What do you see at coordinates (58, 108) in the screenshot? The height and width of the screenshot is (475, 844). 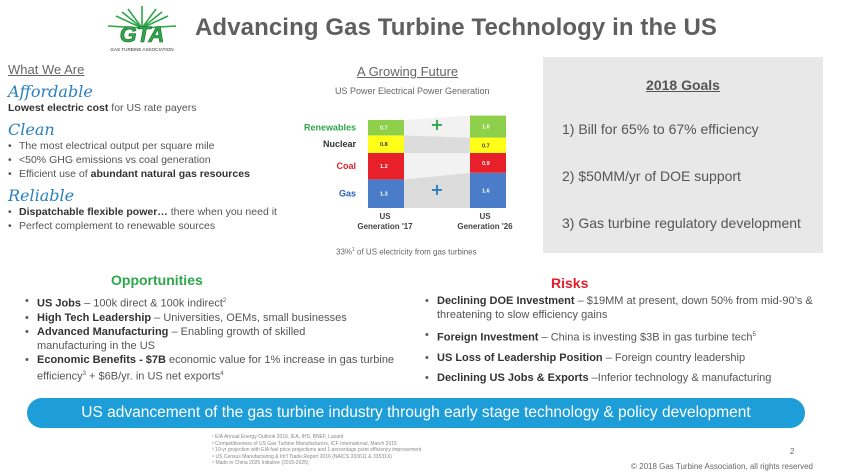 I see `affordable-bold: Lowest electric cost` at bounding box center [58, 108].